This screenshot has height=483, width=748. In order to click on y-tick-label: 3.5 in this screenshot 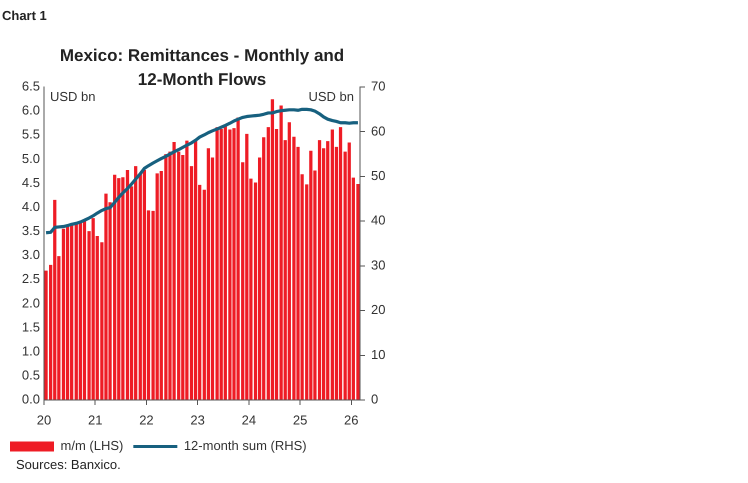, I will do `click(31, 230)`.